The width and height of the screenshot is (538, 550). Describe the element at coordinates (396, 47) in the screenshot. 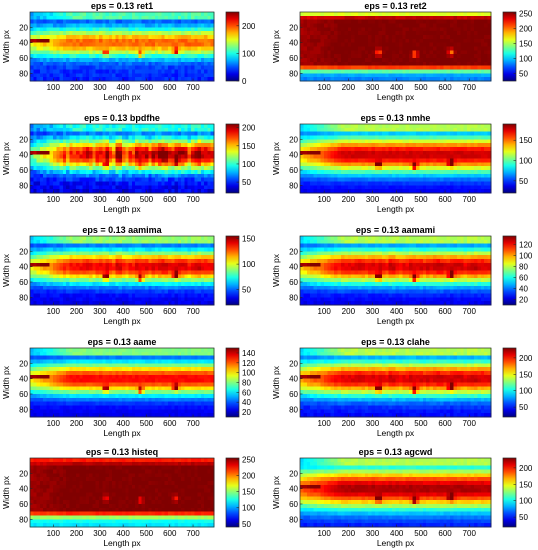

I see `heatmap-cells` at that location.